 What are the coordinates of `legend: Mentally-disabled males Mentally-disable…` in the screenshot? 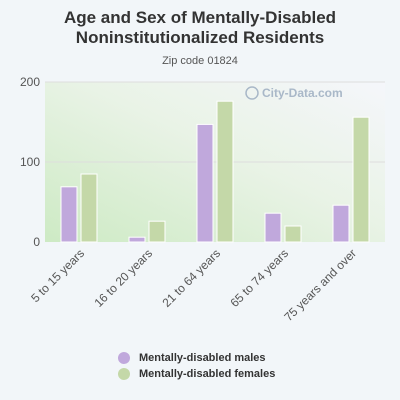 It's located at (196, 366).